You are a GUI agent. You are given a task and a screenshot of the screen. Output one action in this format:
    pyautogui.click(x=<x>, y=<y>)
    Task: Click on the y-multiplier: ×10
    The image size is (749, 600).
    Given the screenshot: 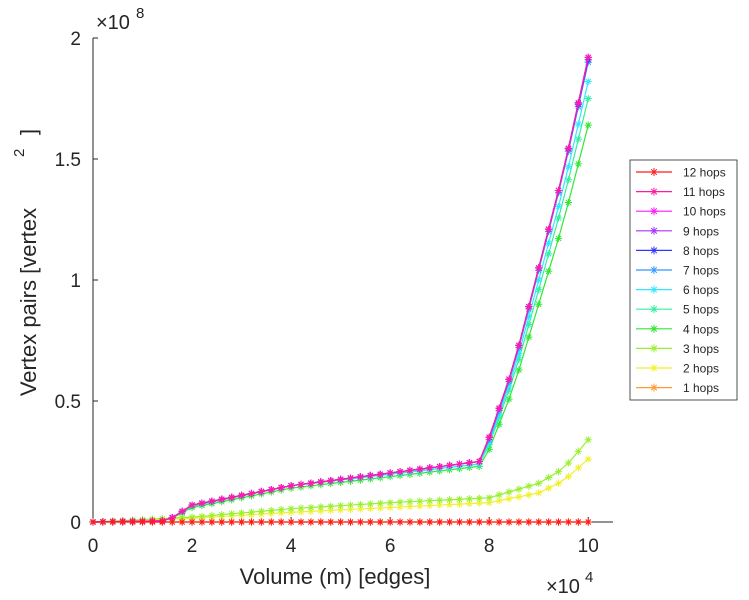 What is the action you would take?
    pyautogui.click(x=113, y=23)
    